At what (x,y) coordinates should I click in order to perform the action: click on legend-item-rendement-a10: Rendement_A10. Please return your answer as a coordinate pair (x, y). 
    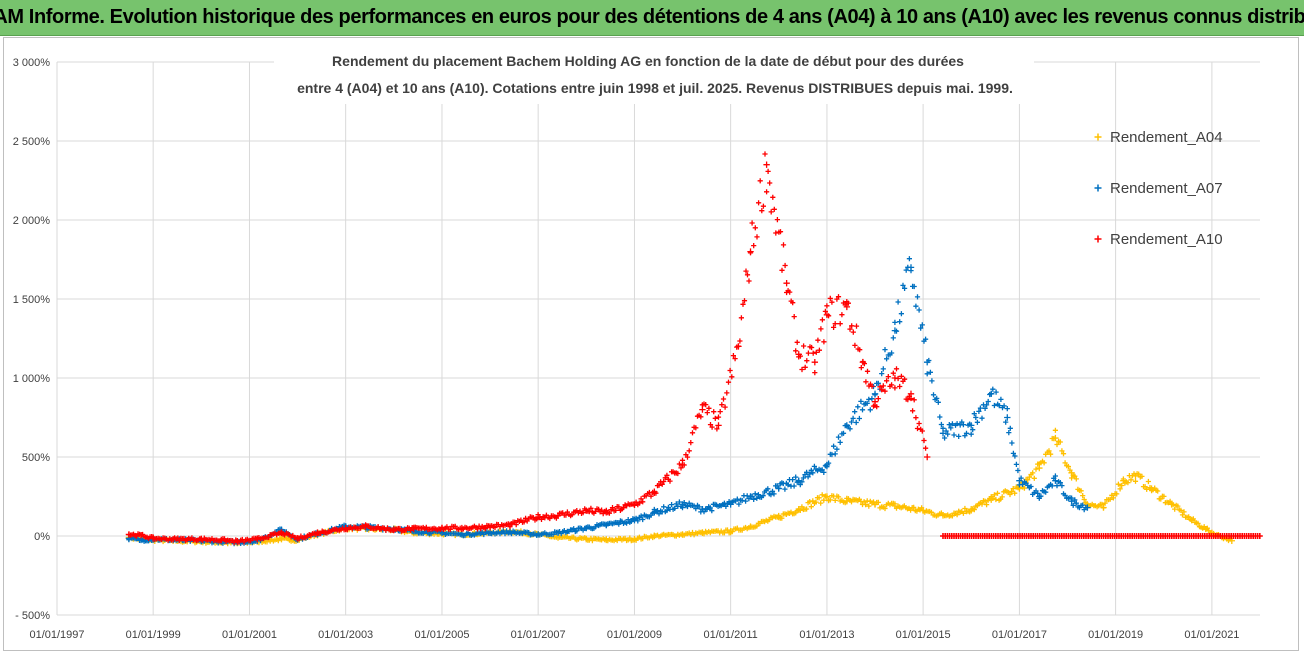
    Looking at the image, I should click on (1158, 239).